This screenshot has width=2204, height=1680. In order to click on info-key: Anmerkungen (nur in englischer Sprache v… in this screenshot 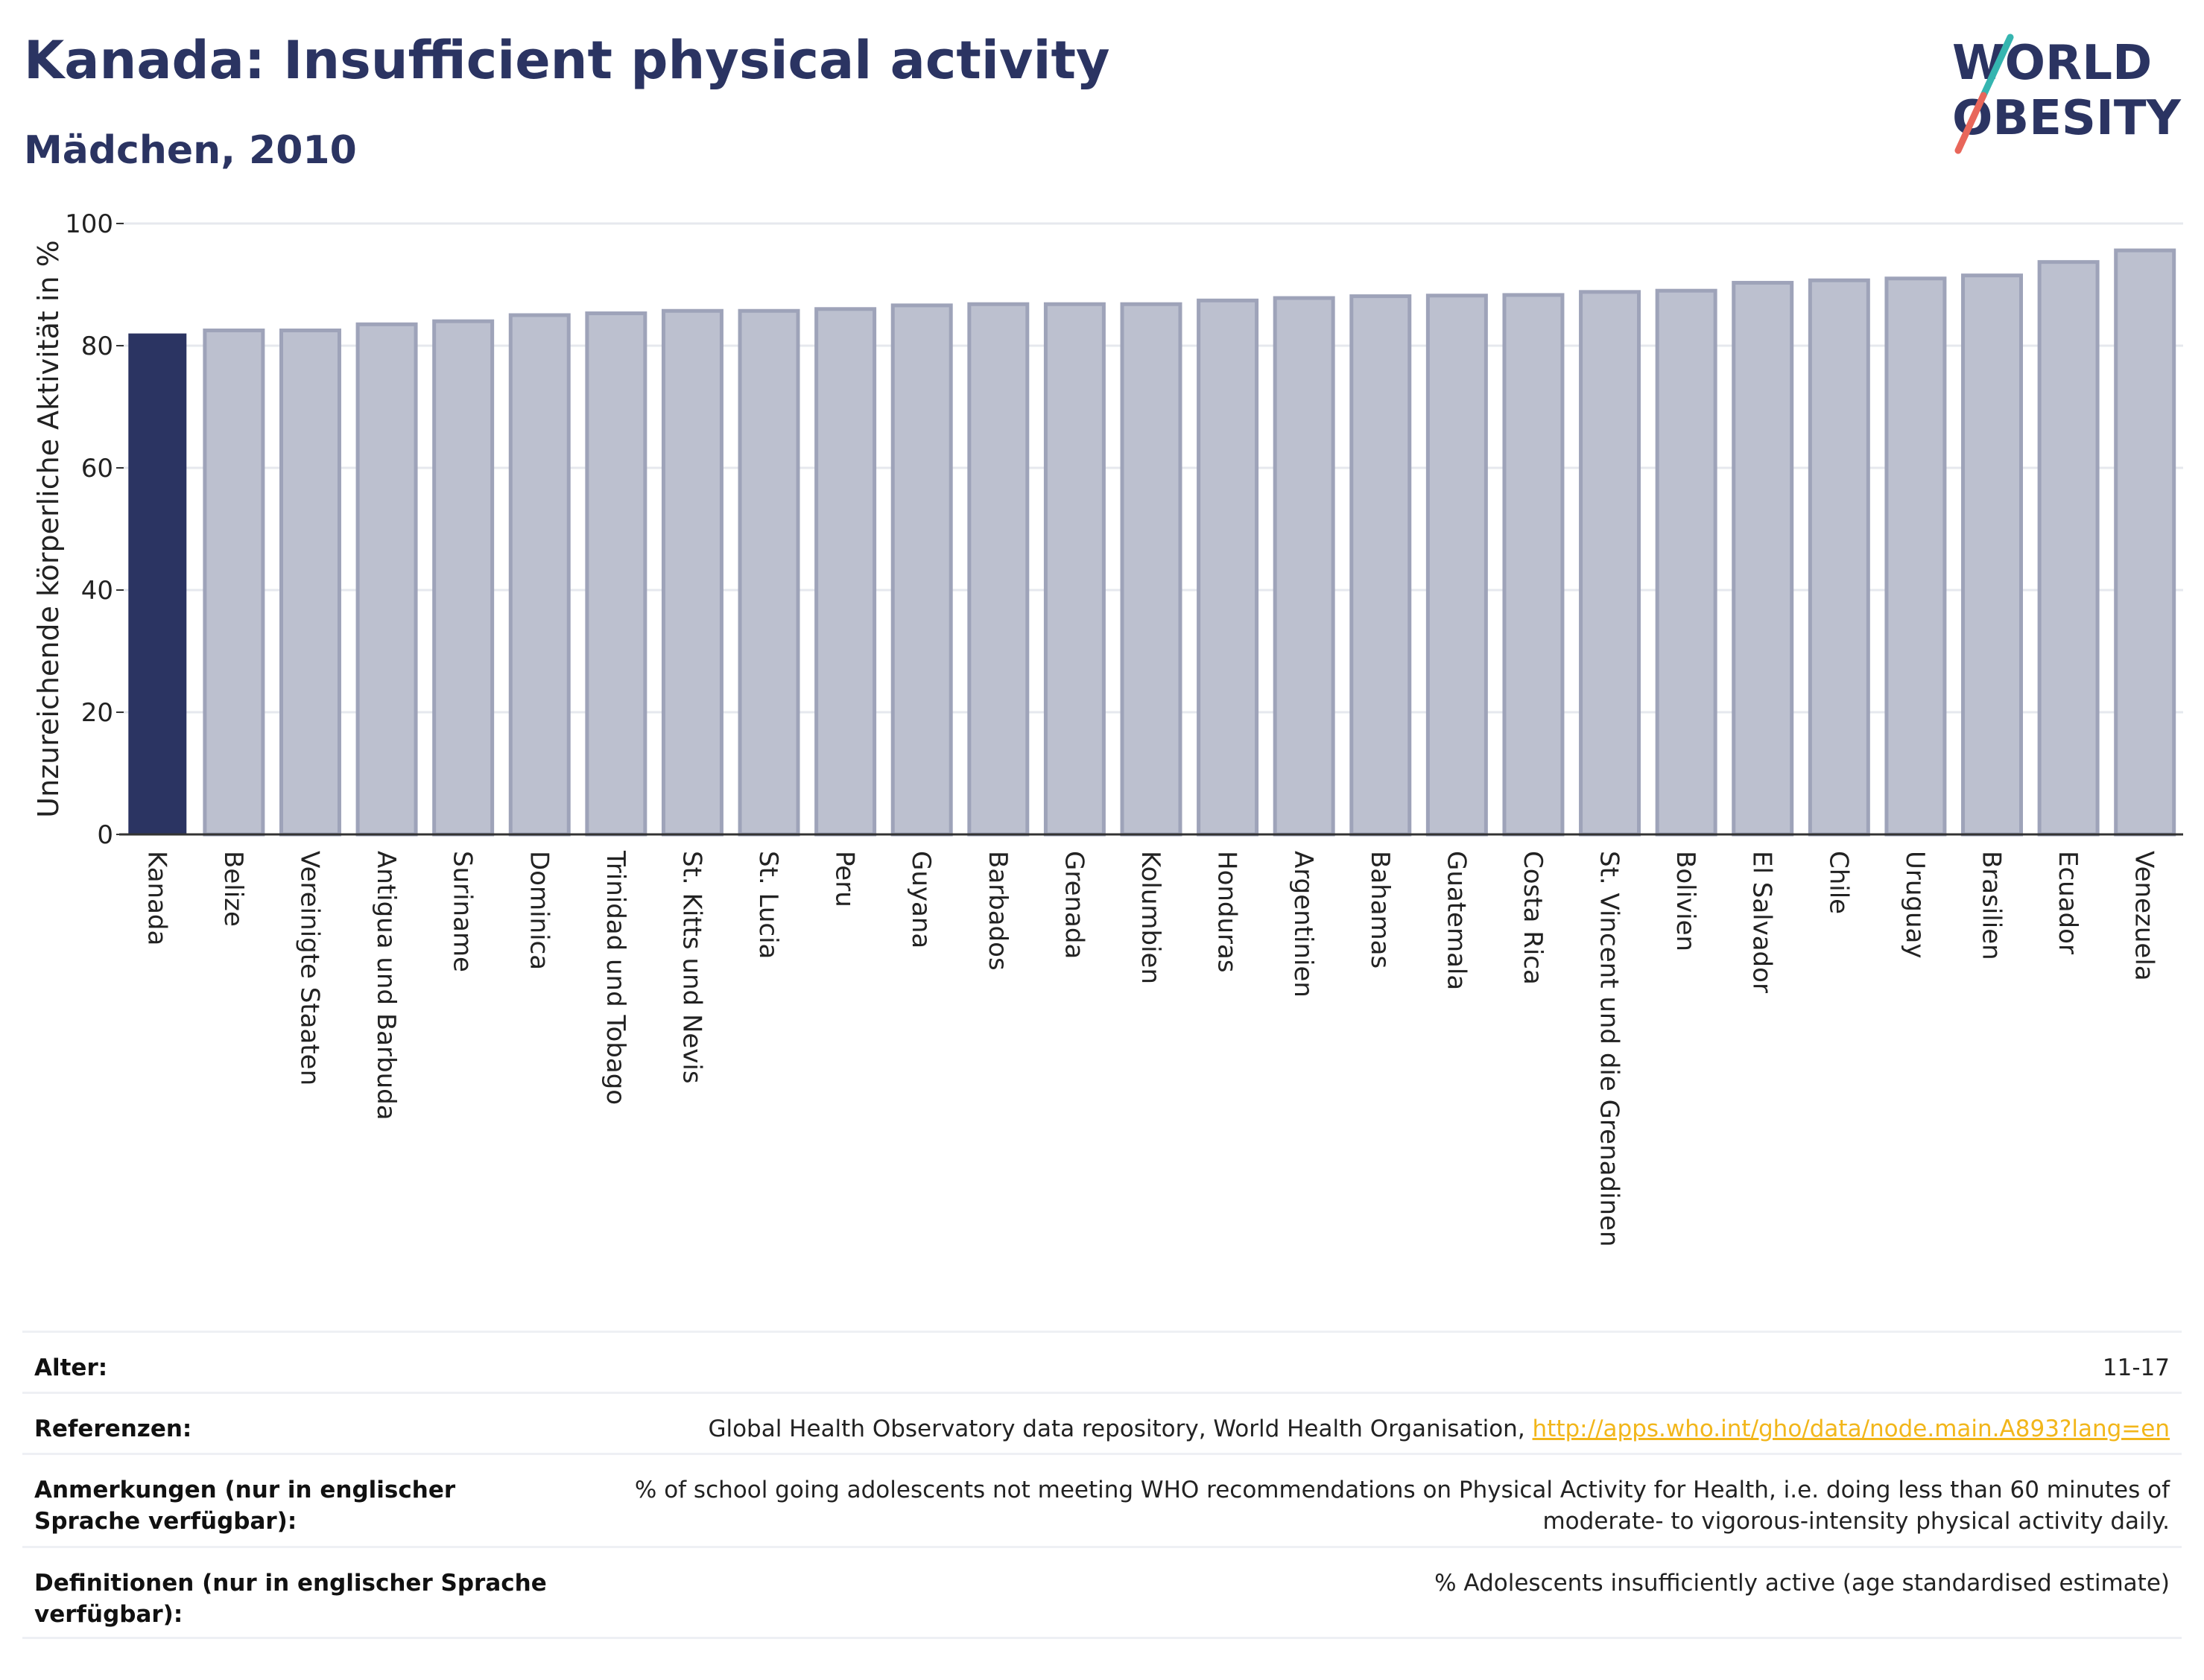, I will do `click(245, 1506)`.